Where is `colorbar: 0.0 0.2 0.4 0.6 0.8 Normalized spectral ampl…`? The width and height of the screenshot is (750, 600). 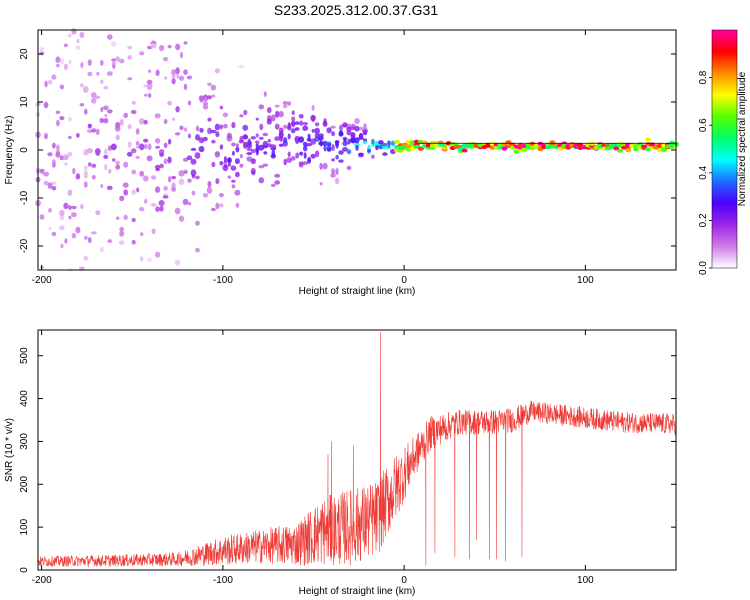
colorbar: 0.0 0.2 0.4 0.6 0.8 Normalized spectral ampl… is located at coordinates (723, 152).